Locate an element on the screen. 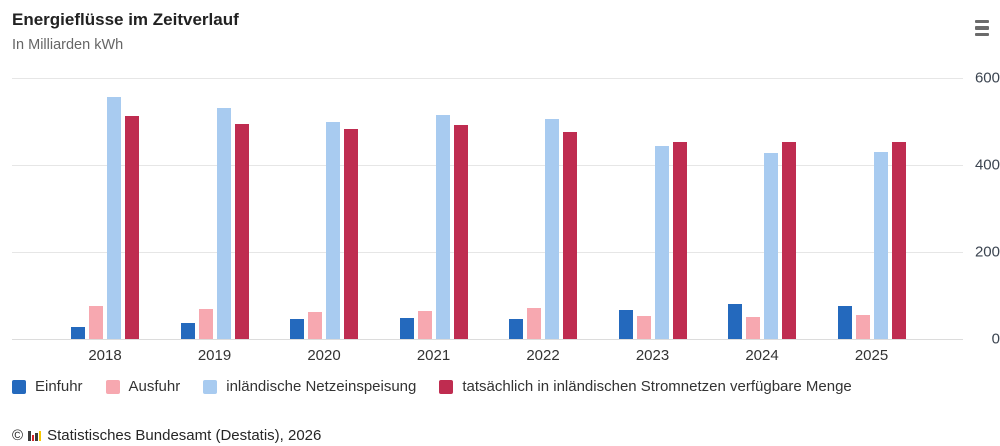 The height and width of the screenshot is (446, 1000). bar-2018-ausfuhr is located at coordinates (96, 322).